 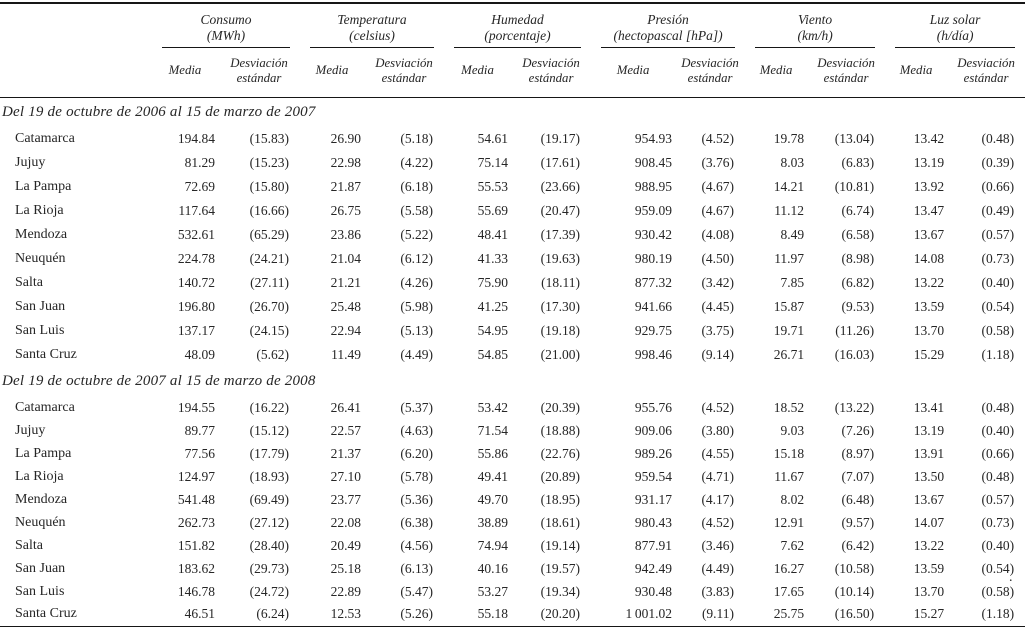 What do you see at coordinates (718, 522) in the screenshot?
I see `cell-sd: (4.52)` at bounding box center [718, 522].